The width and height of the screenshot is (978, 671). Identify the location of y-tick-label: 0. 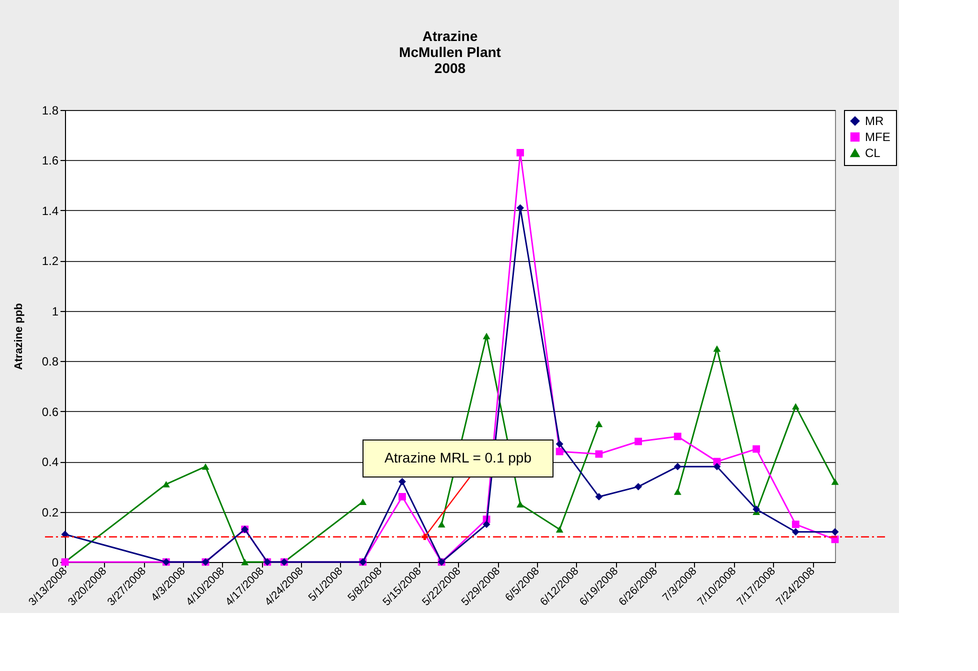
(55, 563).